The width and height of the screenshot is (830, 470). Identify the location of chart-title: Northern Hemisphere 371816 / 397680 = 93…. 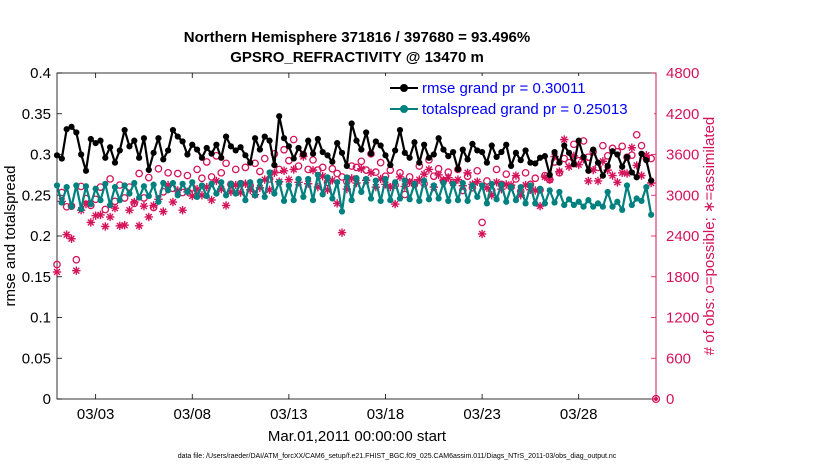
(357, 37).